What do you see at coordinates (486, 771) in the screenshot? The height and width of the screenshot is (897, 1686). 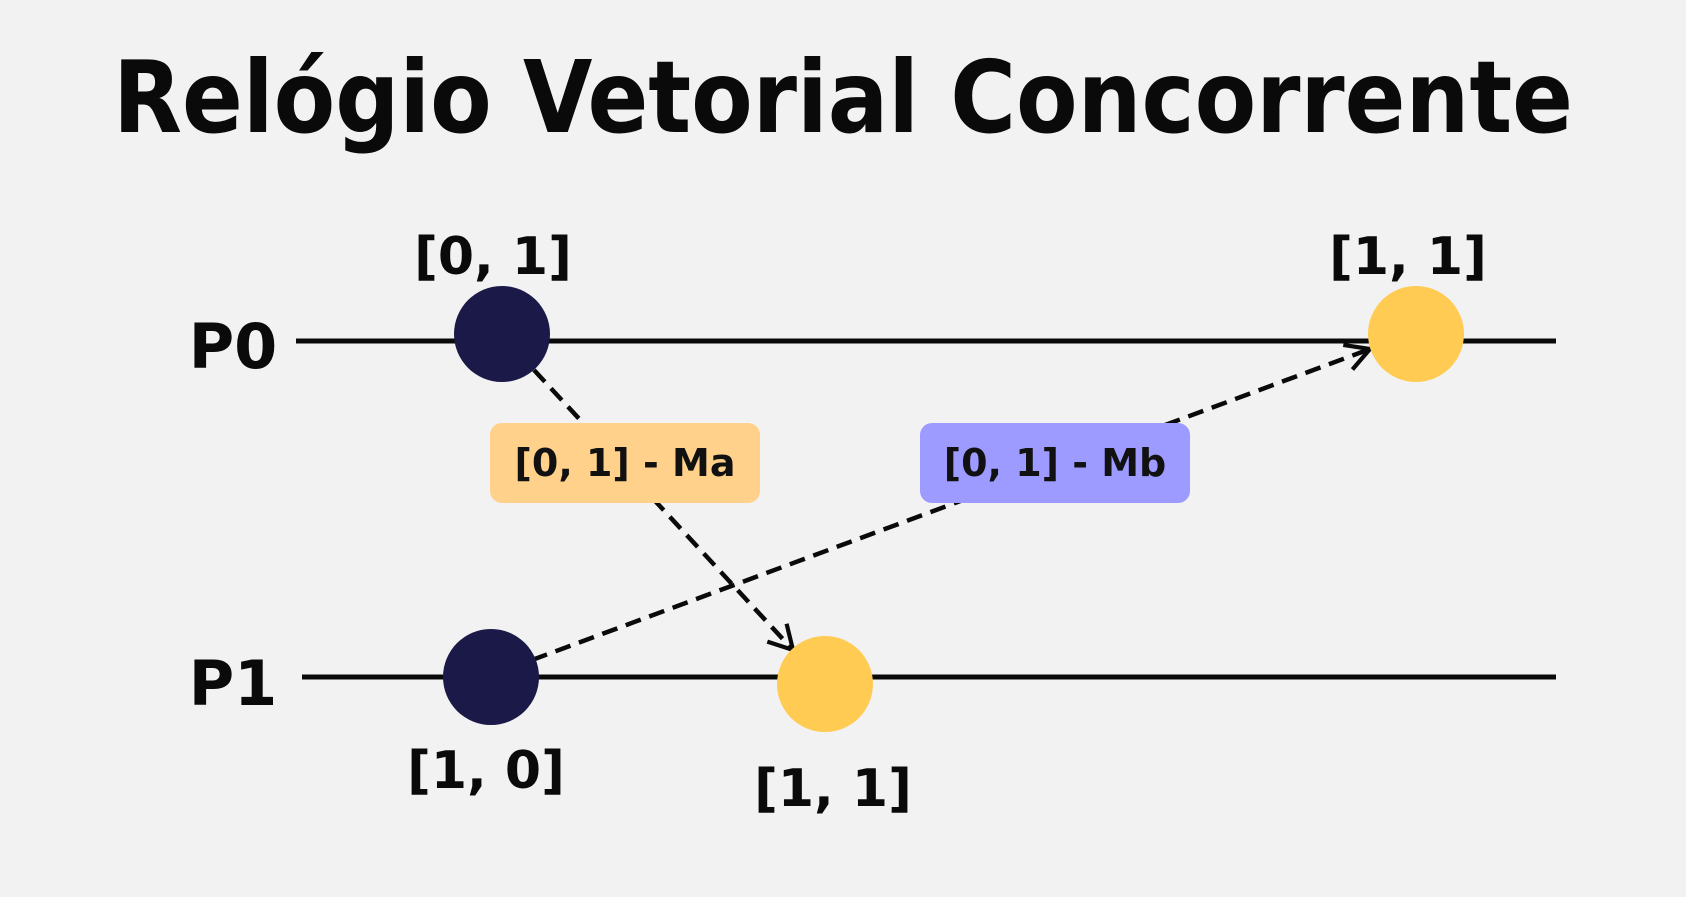 I see `clock-label-p1-send: [1, 0]` at bounding box center [486, 771].